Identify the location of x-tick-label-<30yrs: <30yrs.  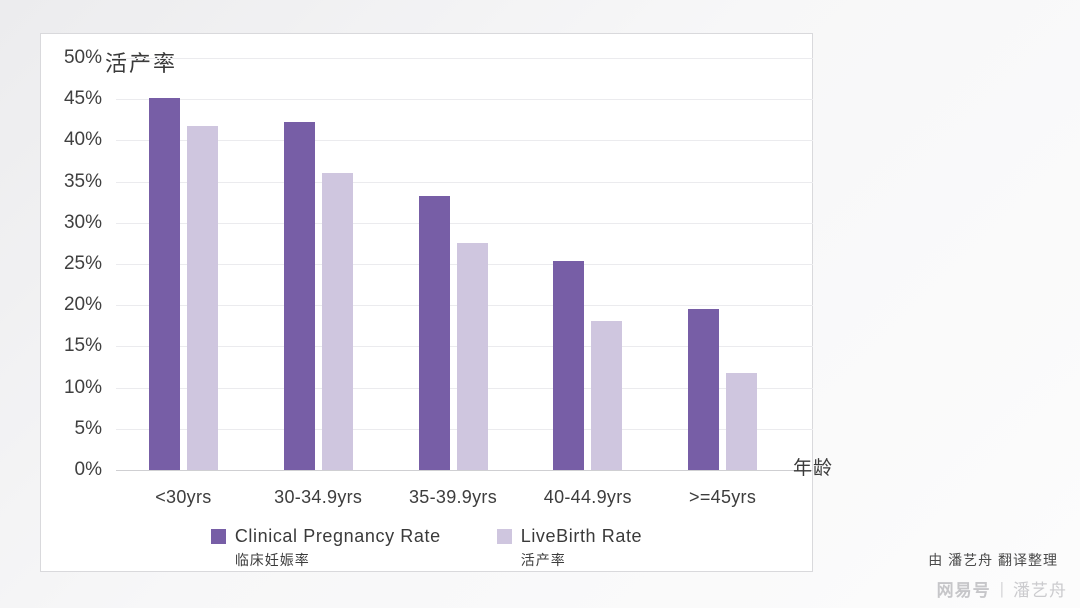
(183, 497).